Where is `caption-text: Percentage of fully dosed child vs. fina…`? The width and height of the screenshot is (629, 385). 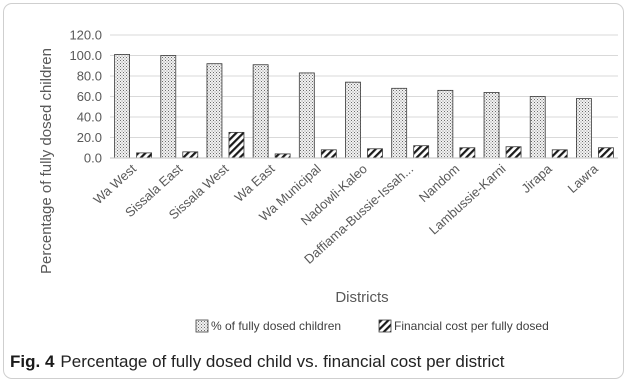
caption-text: Percentage of fully dosed child vs. fina… is located at coordinates (282, 361).